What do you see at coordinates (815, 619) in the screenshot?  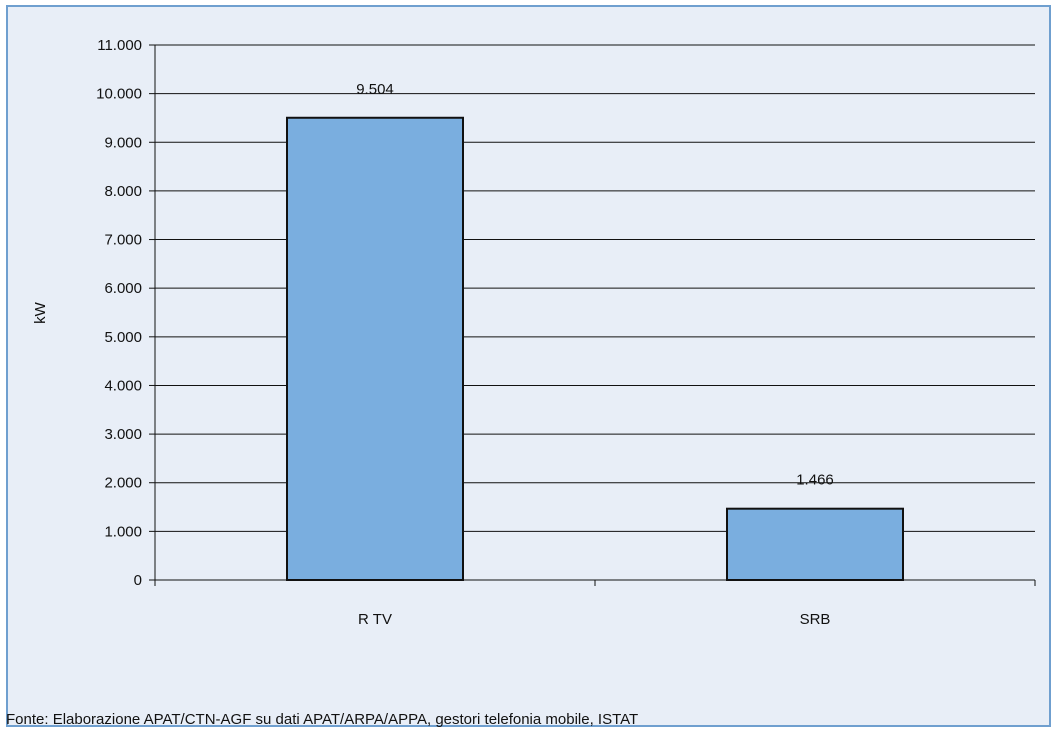 I see `x-tick-label: SRB` at bounding box center [815, 619].